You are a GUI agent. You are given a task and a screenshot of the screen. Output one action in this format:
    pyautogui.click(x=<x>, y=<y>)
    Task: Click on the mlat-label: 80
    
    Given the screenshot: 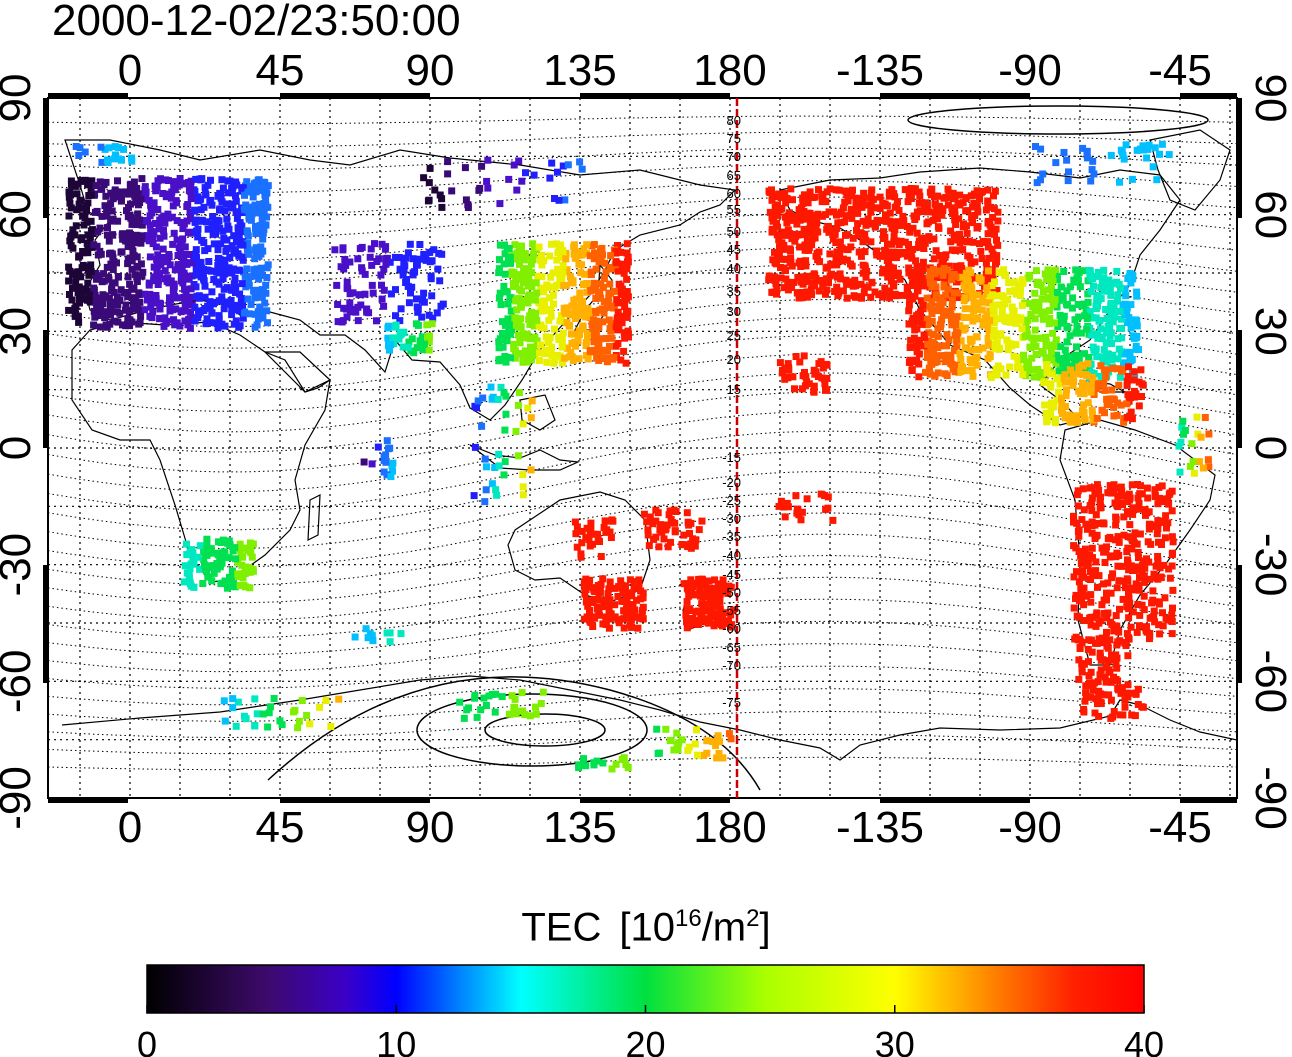 What is the action you would take?
    pyautogui.click(x=734, y=120)
    